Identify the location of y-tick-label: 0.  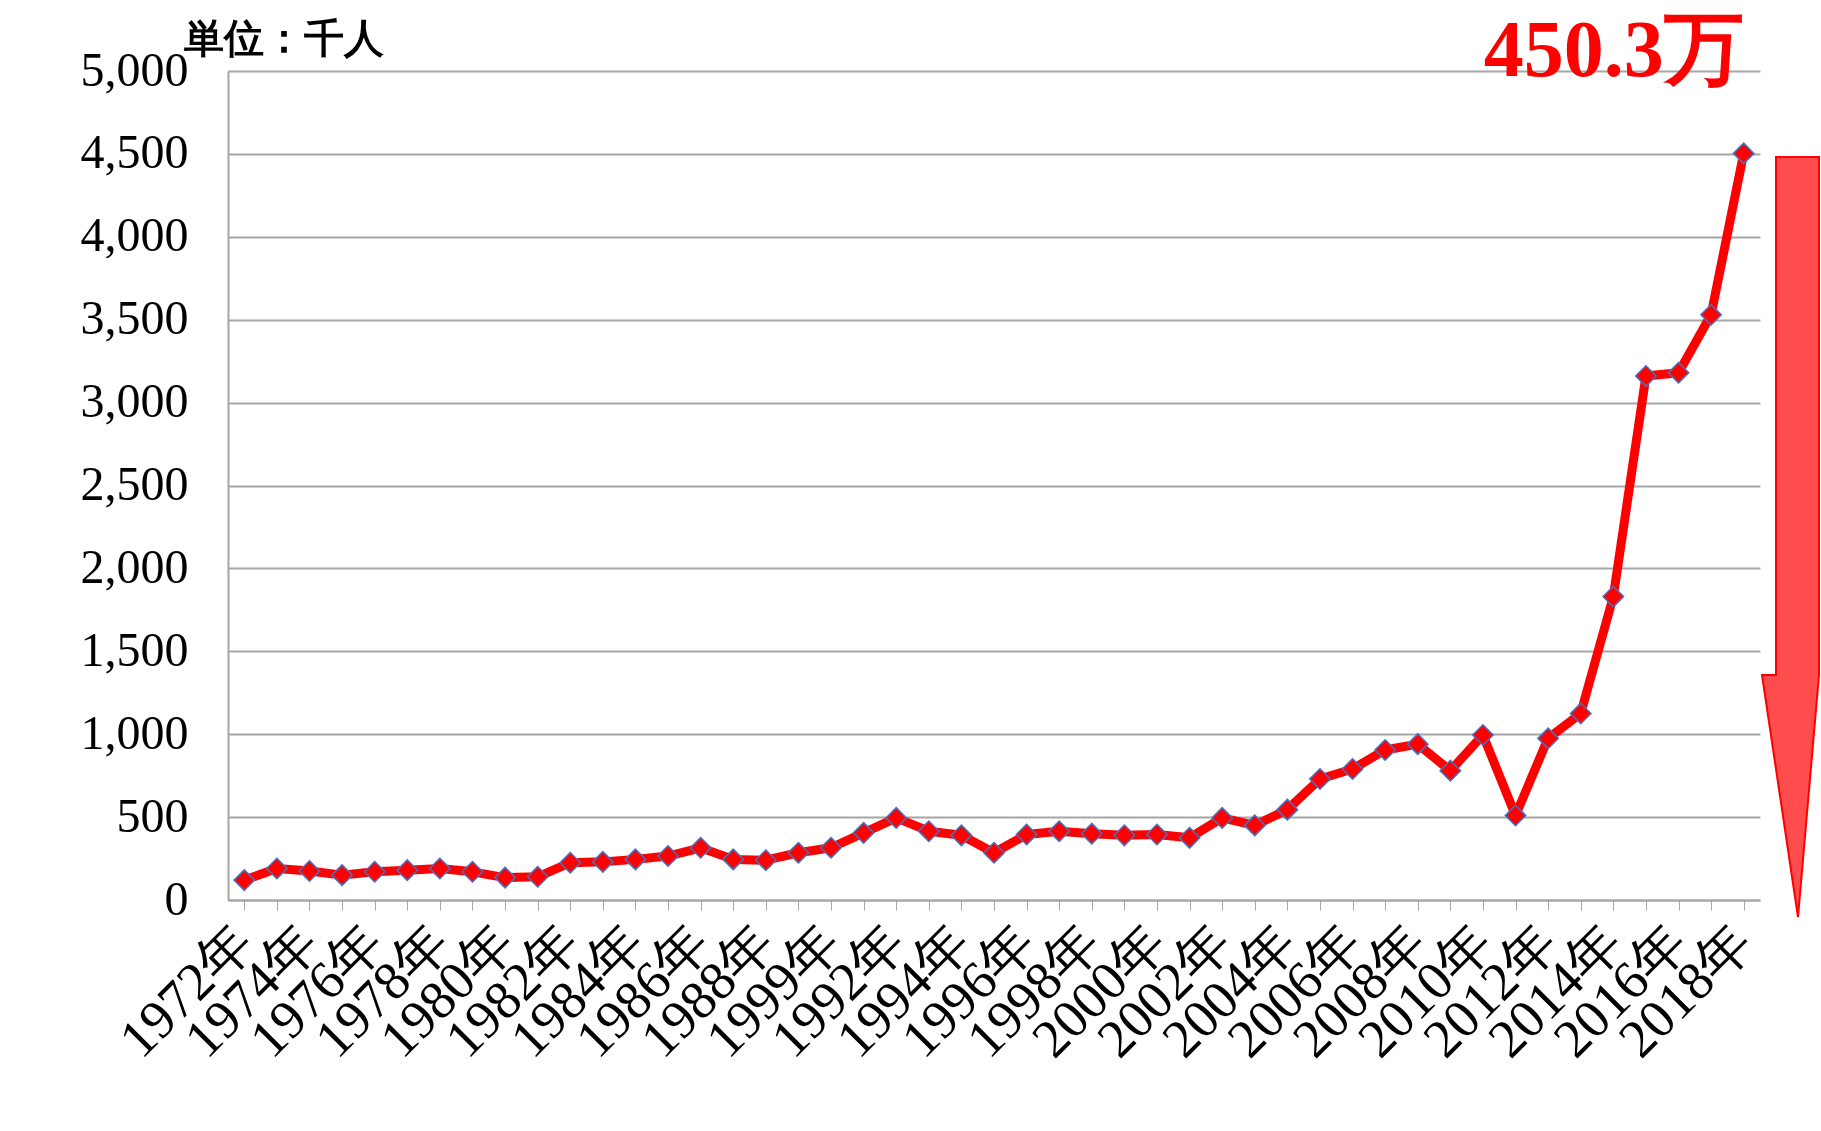
(176, 898).